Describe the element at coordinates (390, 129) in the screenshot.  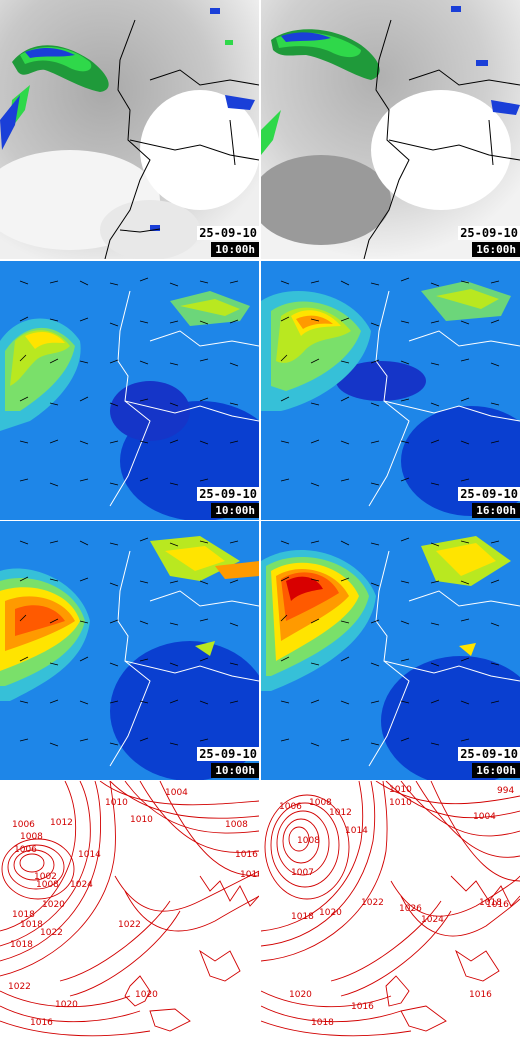
I see `satellite-panel-right: 25-09-10 16:00h` at that location.